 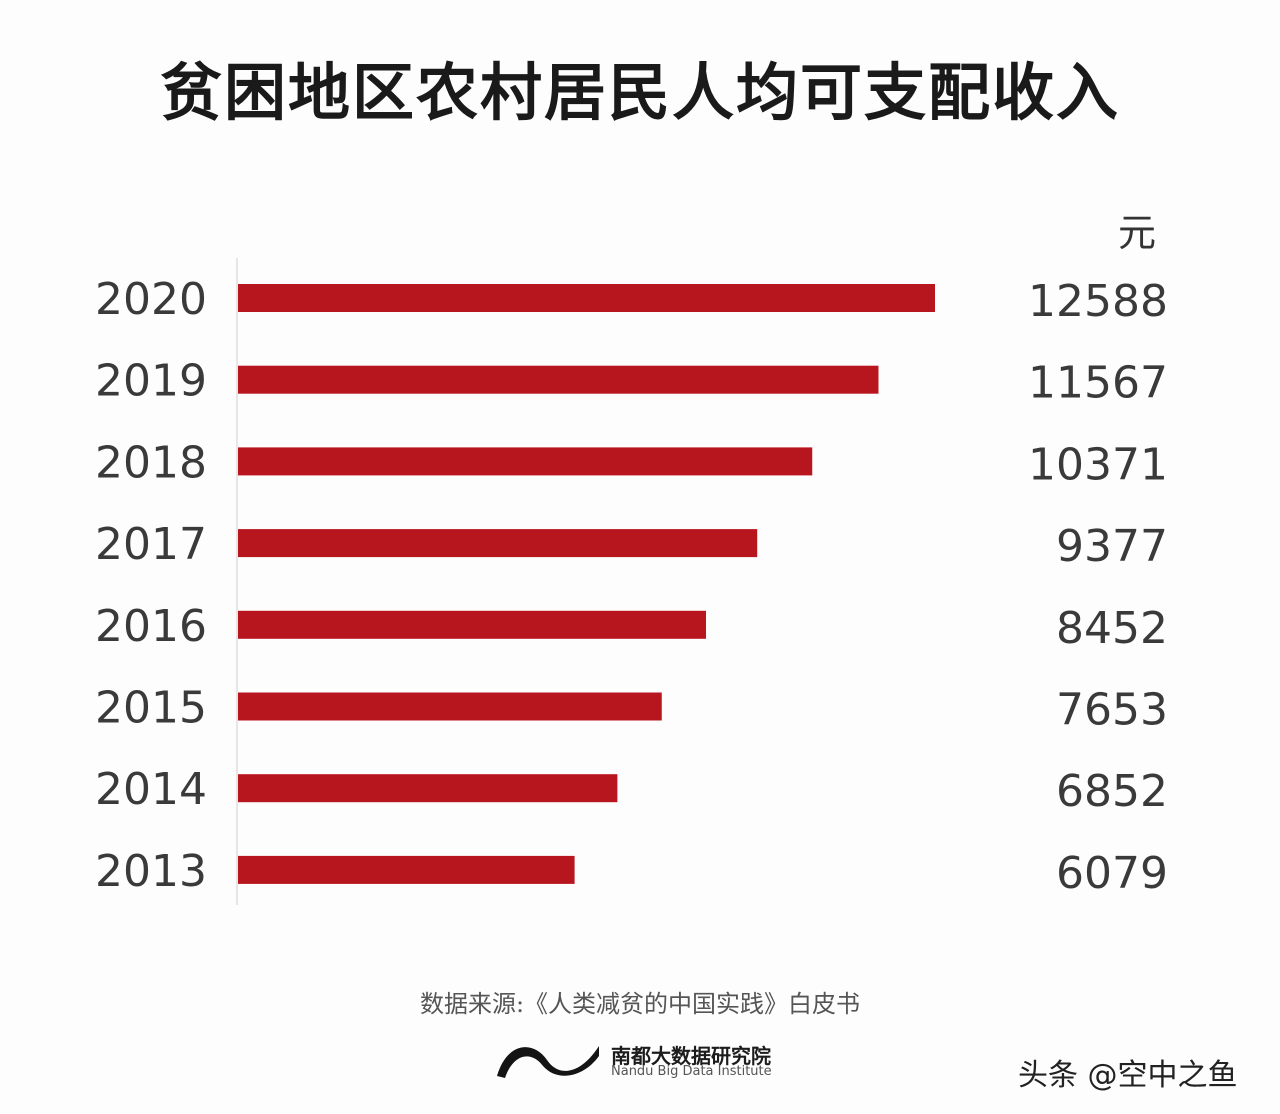 I want to click on value-label-2017: 9377, so click(x=1112, y=546).